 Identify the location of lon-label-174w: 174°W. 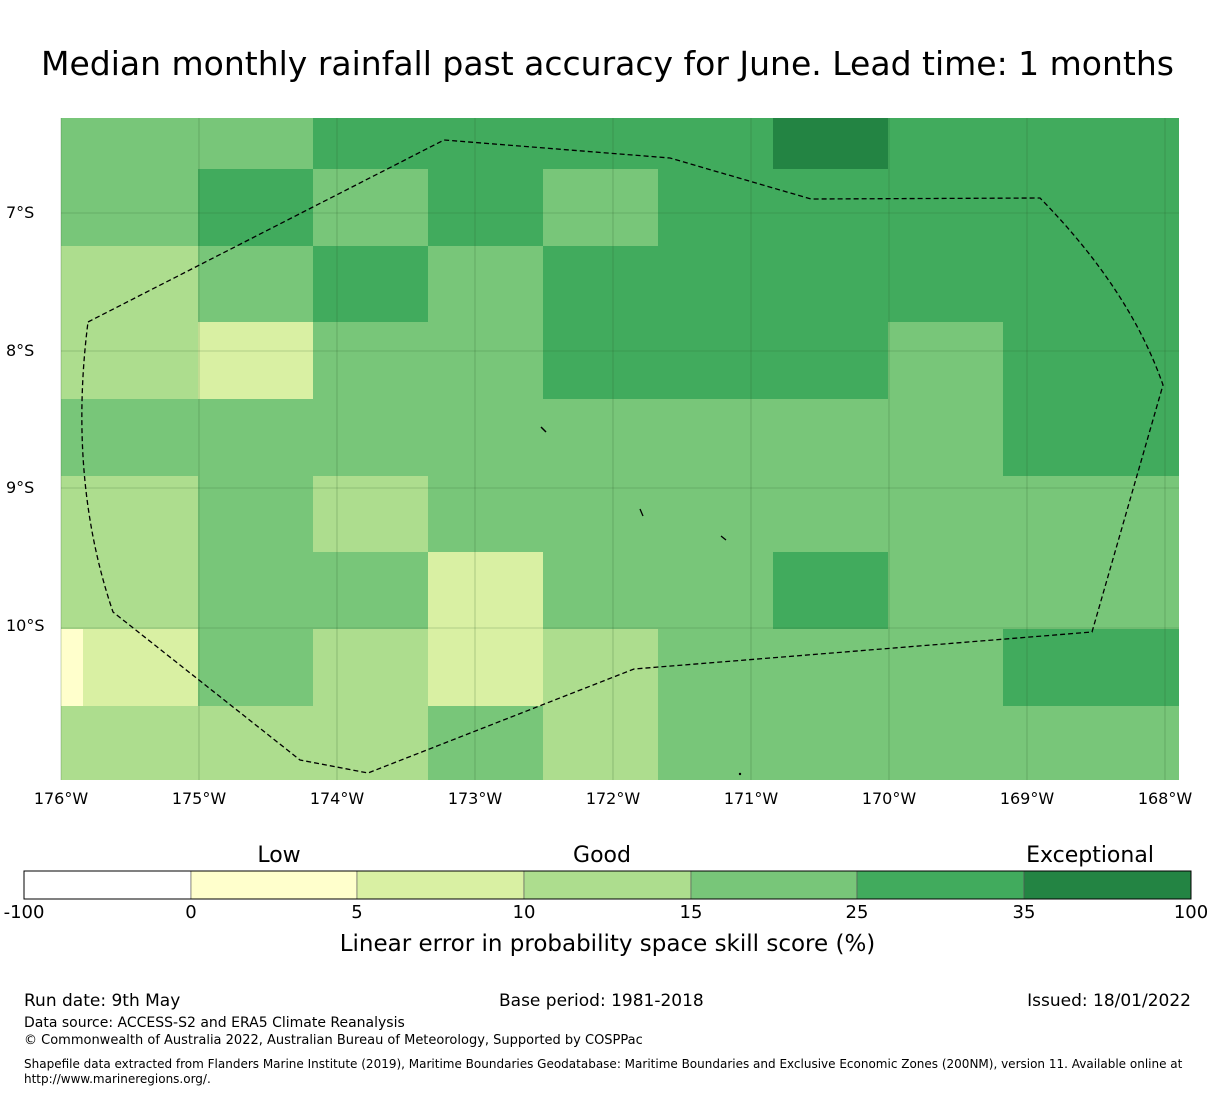
(337, 798).